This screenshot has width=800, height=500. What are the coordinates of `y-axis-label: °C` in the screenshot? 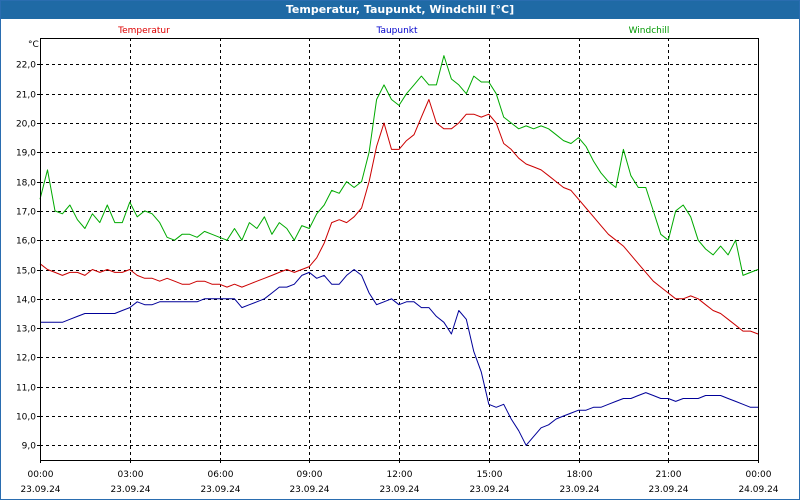 It's located at (33, 45).